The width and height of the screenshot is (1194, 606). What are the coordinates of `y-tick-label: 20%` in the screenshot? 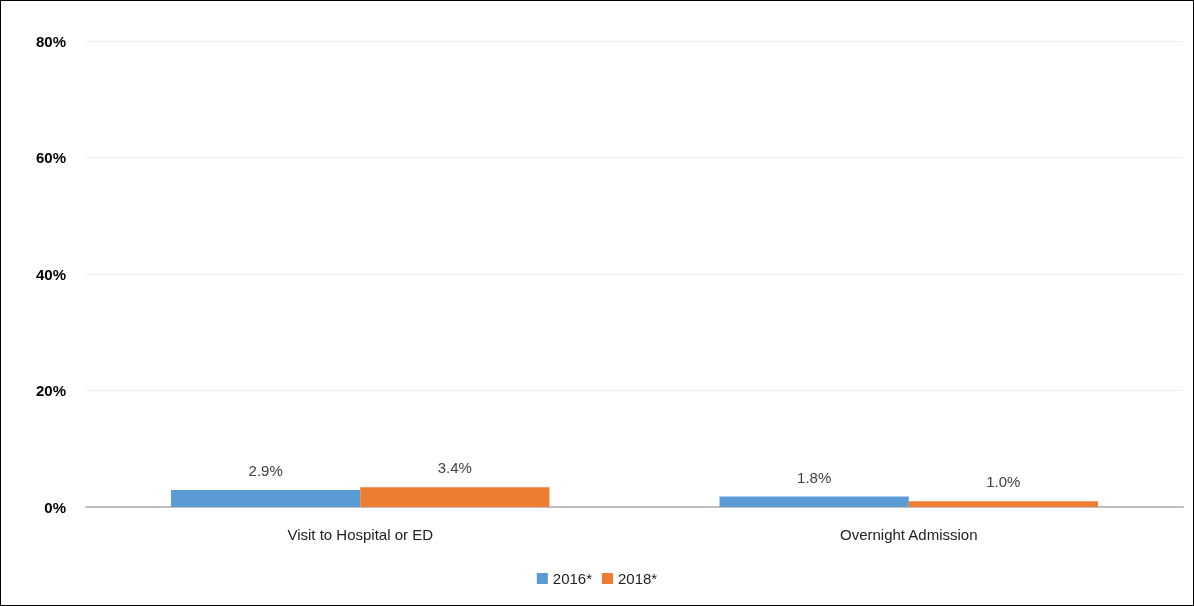 It's located at (50, 390).